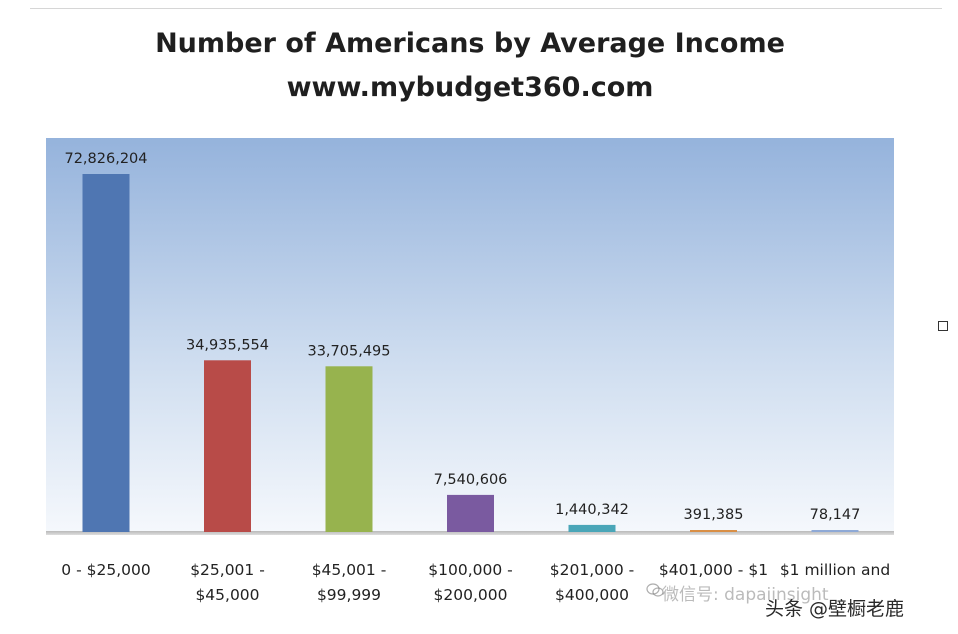 Image resolution: width=958 pixels, height=634 pixels. Describe the element at coordinates (486, 8) in the screenshot. I see `top-border-line` at that location.